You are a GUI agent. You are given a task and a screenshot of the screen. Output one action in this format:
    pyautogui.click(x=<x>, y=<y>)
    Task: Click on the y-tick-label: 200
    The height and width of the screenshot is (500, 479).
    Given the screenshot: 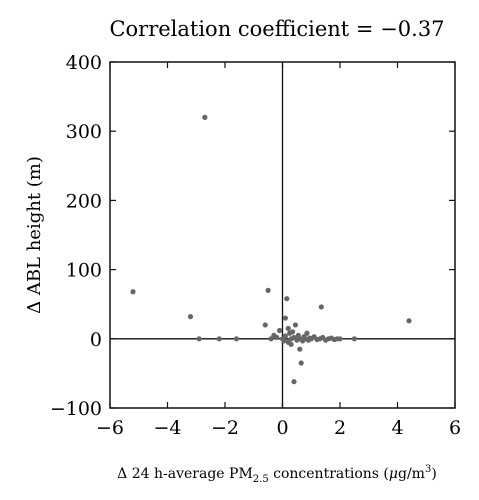 What is the action you would take?
    pyautogui.click(x=84, y=201)
    